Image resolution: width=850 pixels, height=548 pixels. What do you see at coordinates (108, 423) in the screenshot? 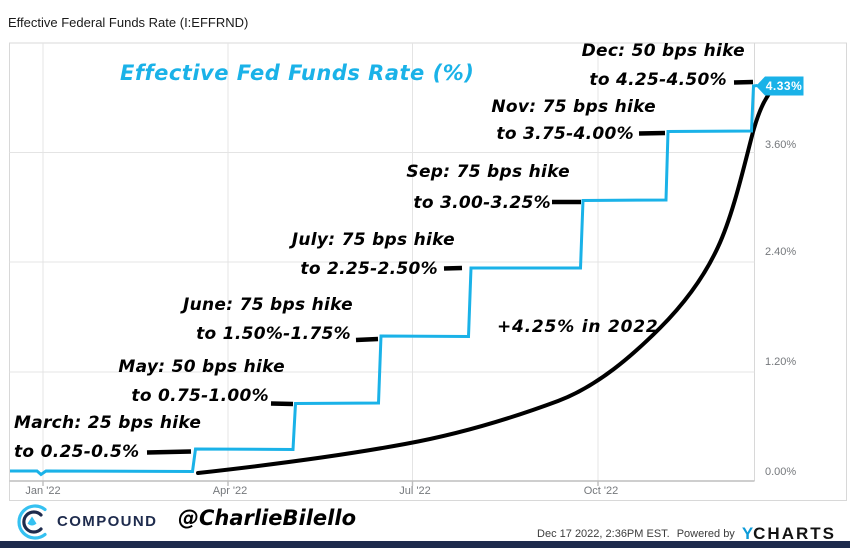
I see `annotation-mar-line1: March: 25 bps hike` at bounding box center [108, 423].